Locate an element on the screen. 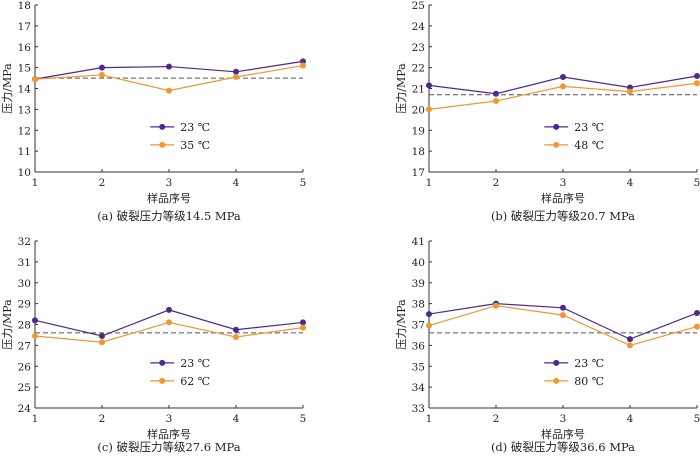 The width and height of the screenshot is (700, 458). y-tick-label: 16 is located at coordinates (25, 48).